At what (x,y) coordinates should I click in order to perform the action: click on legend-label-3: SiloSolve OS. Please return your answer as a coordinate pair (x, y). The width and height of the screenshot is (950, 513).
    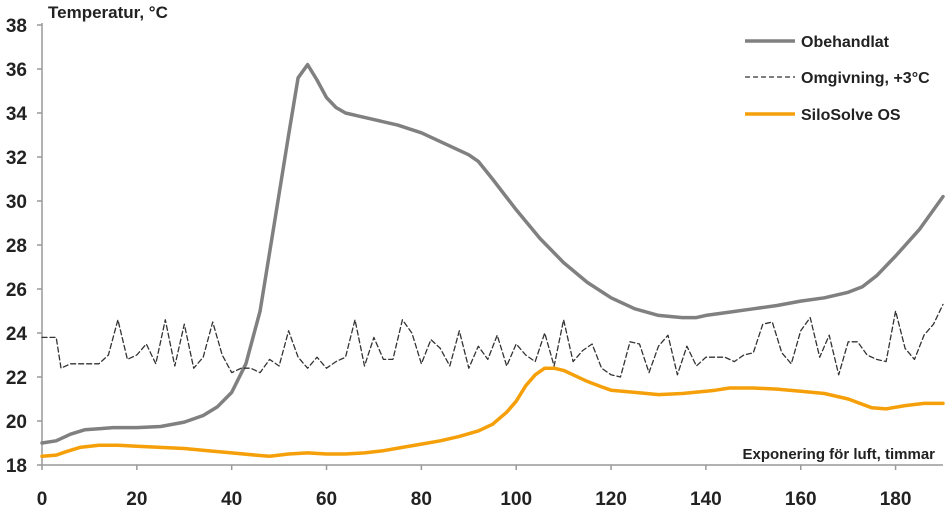
    Looking at the image, I should click on (851, 115).